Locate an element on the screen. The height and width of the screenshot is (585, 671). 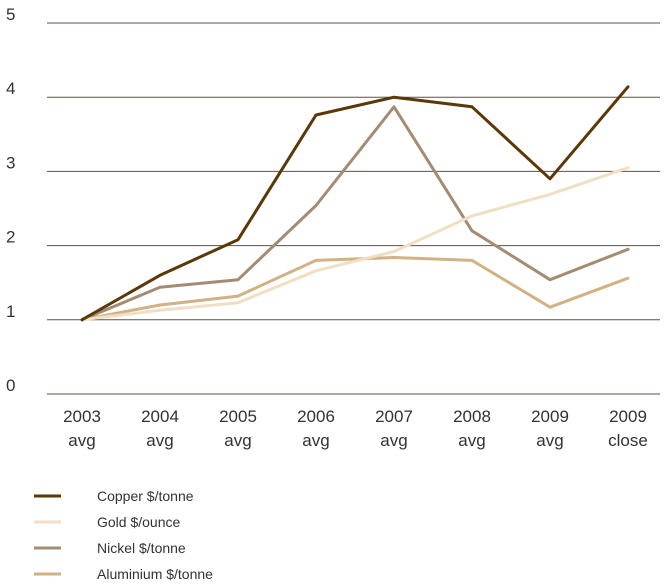
legend-item-aluminium: Aluminium $/tonne is located at coordinates (123, 574).